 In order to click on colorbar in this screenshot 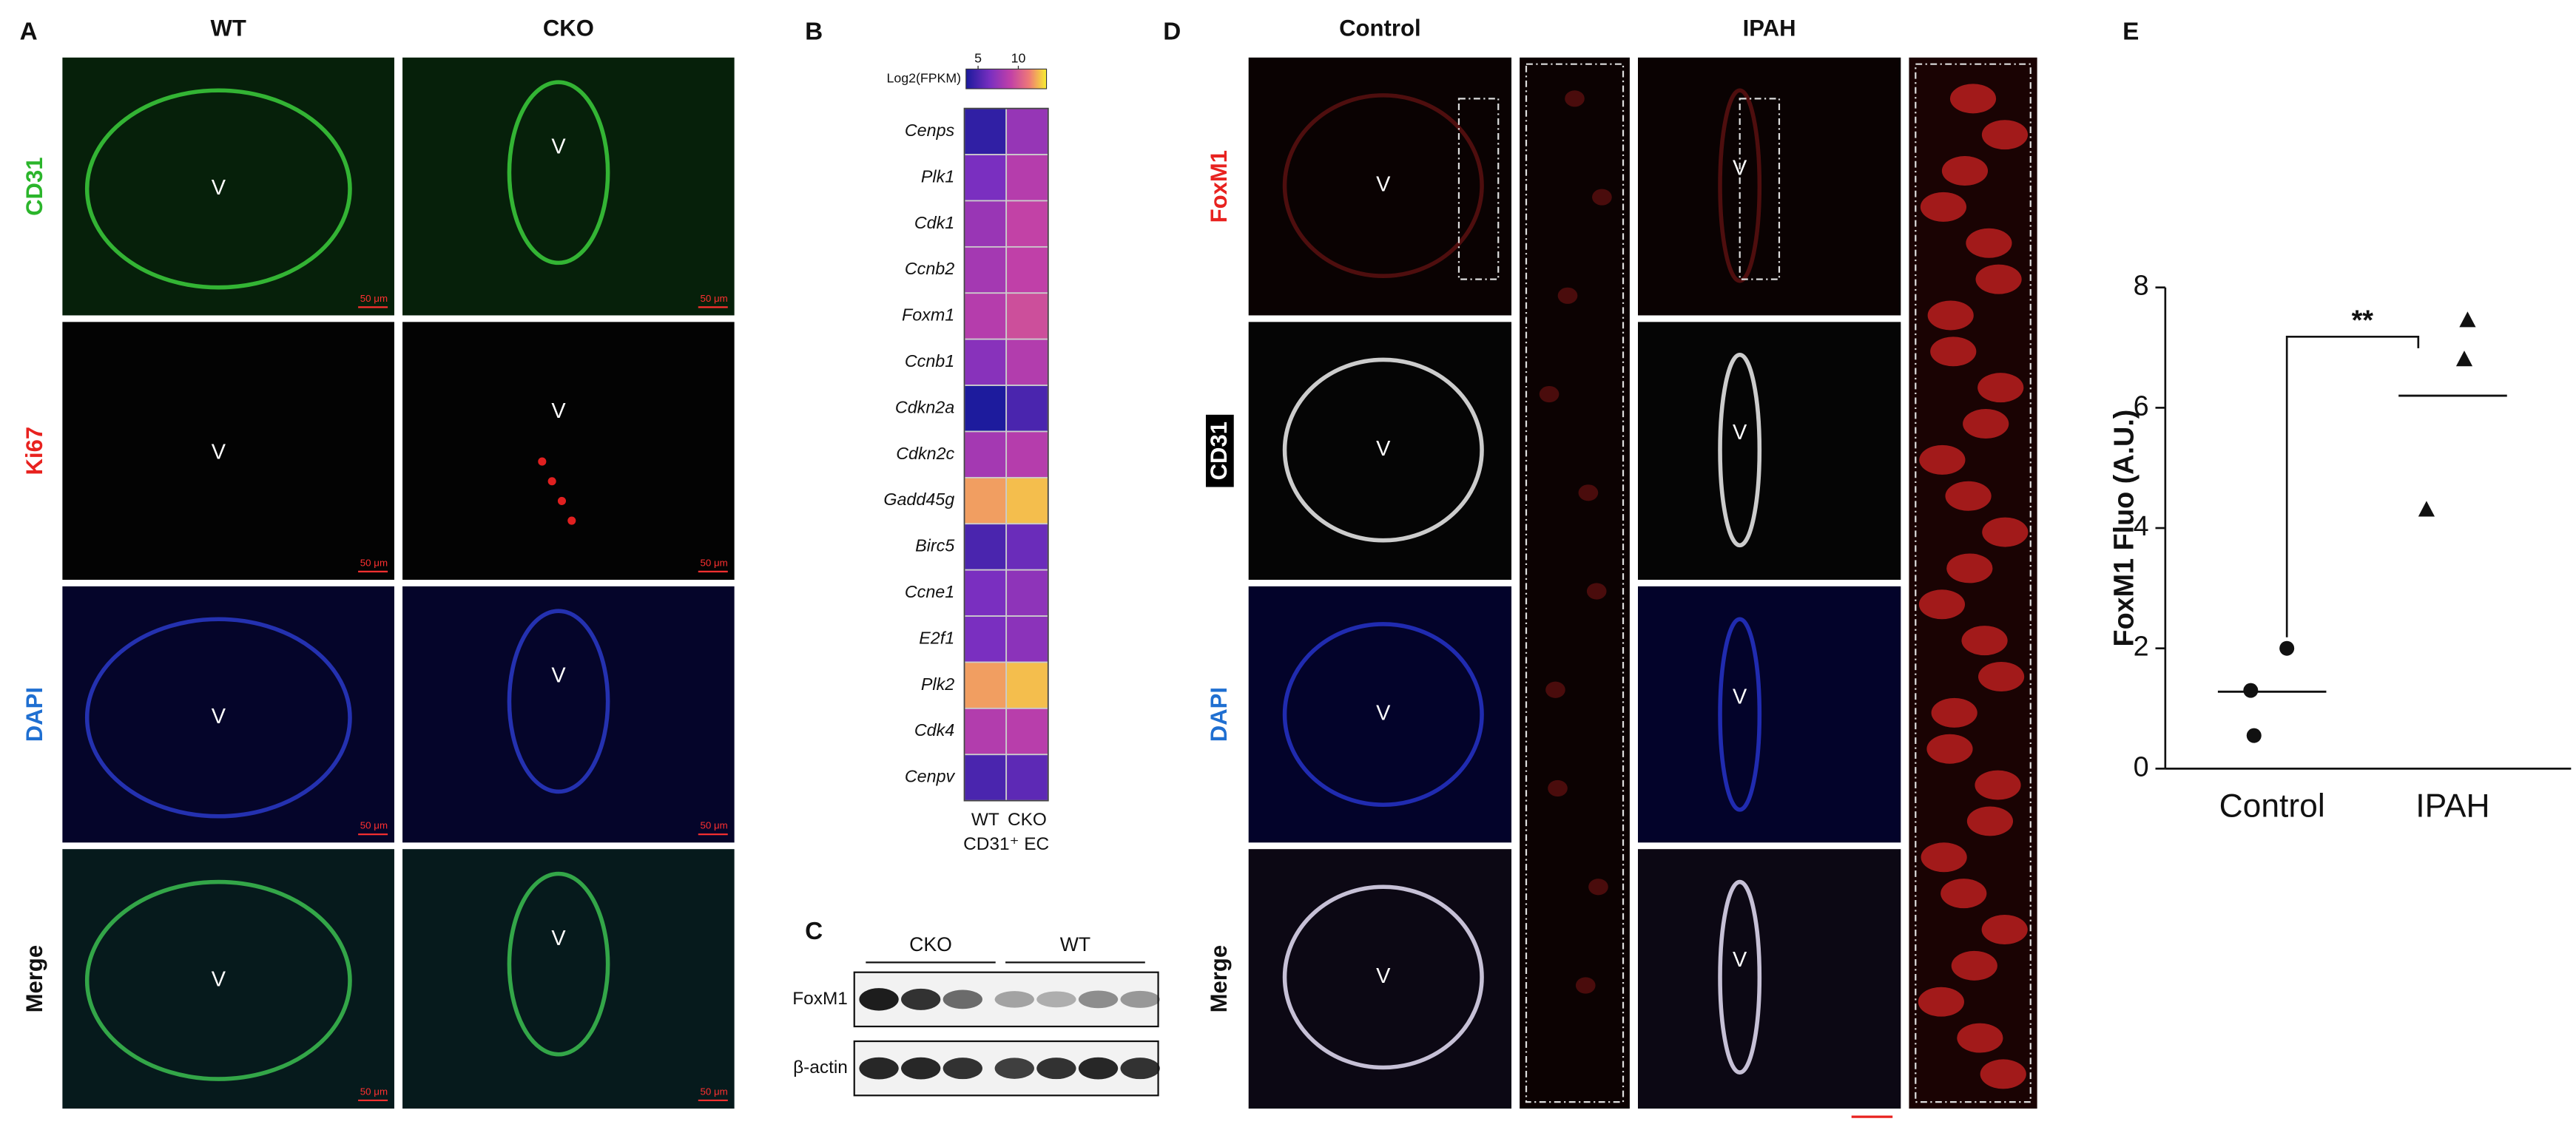, I will do `click(1006, 78)`.